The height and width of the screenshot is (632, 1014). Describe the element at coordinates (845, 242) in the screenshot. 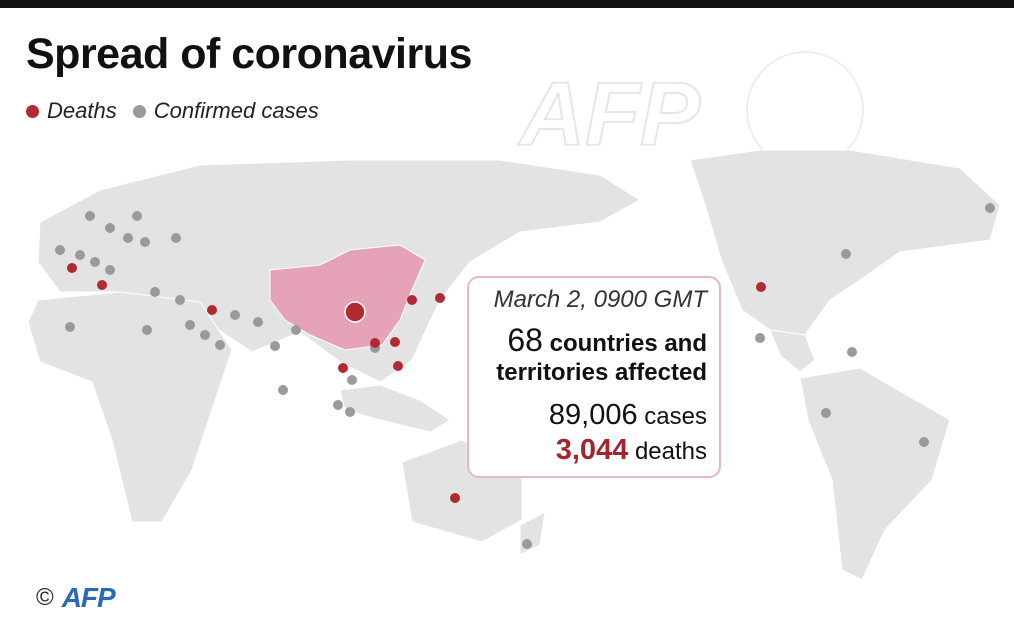

I see `north-america` at that location.